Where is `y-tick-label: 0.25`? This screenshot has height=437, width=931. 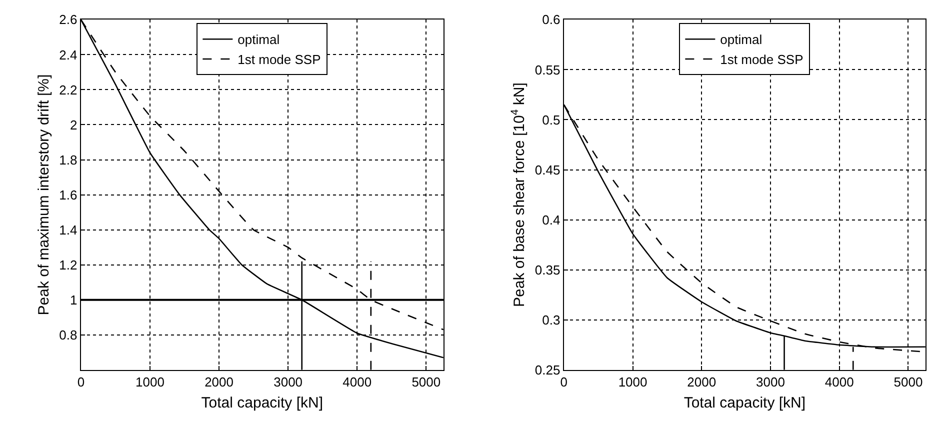 y-tick-label: 0.25 is located at coordinates (547, 370).